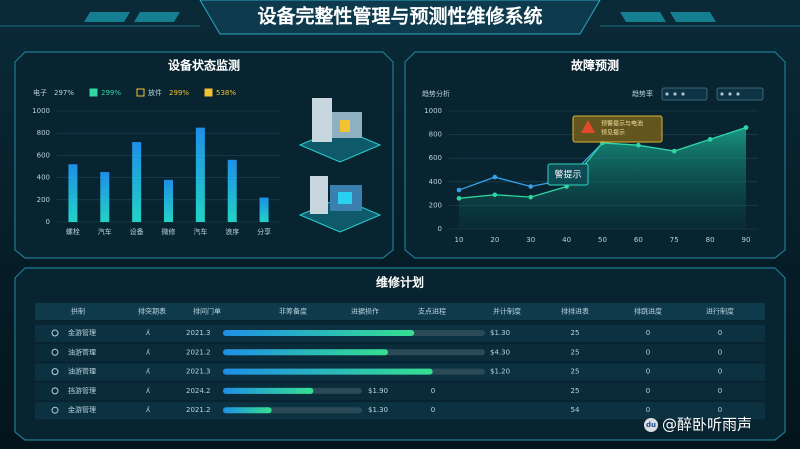 The image size is (800, 449). I want to click on legend-value: 538%, so click(226, 93).